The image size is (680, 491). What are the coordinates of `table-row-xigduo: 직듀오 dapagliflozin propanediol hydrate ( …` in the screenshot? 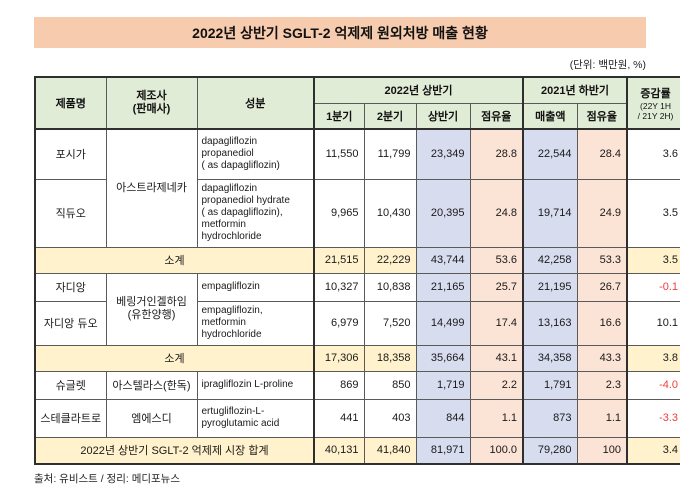 It's located at (357, 213).